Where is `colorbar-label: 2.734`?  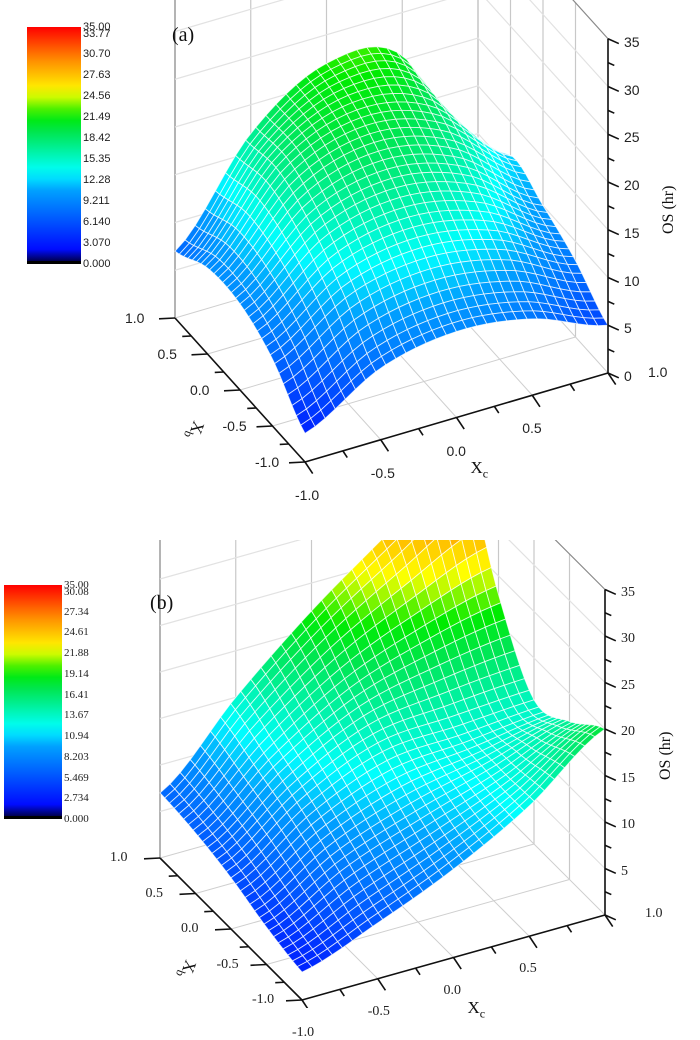
colorbar-label: 2.734 is located at coordinates (76, 798).